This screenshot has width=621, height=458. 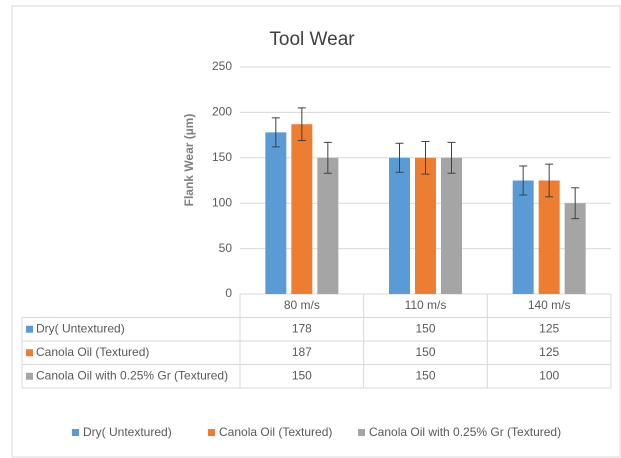 What do you see at coordinates (302, 328) in the screenshot?
I see `table-value: 178` at bounding box center [302, 328].